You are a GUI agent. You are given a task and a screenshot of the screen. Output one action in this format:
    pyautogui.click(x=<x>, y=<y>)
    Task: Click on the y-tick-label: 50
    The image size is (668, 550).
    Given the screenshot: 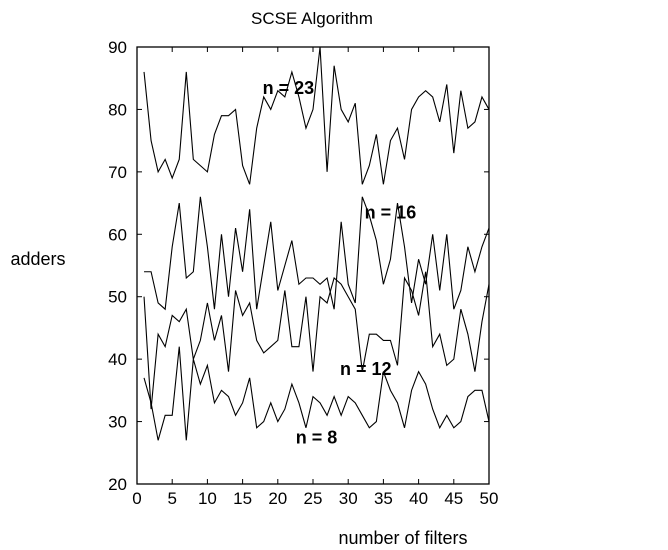 What is the action you would take?
    pyautogui.click(x=117, y=297)
    